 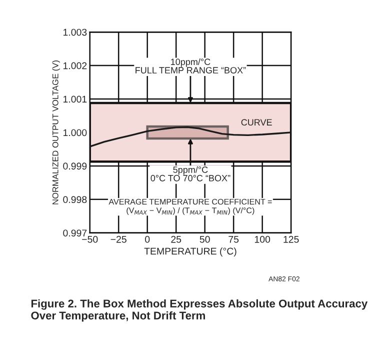 I want to click on series-label: CURVE, so click(x=256, y=122).